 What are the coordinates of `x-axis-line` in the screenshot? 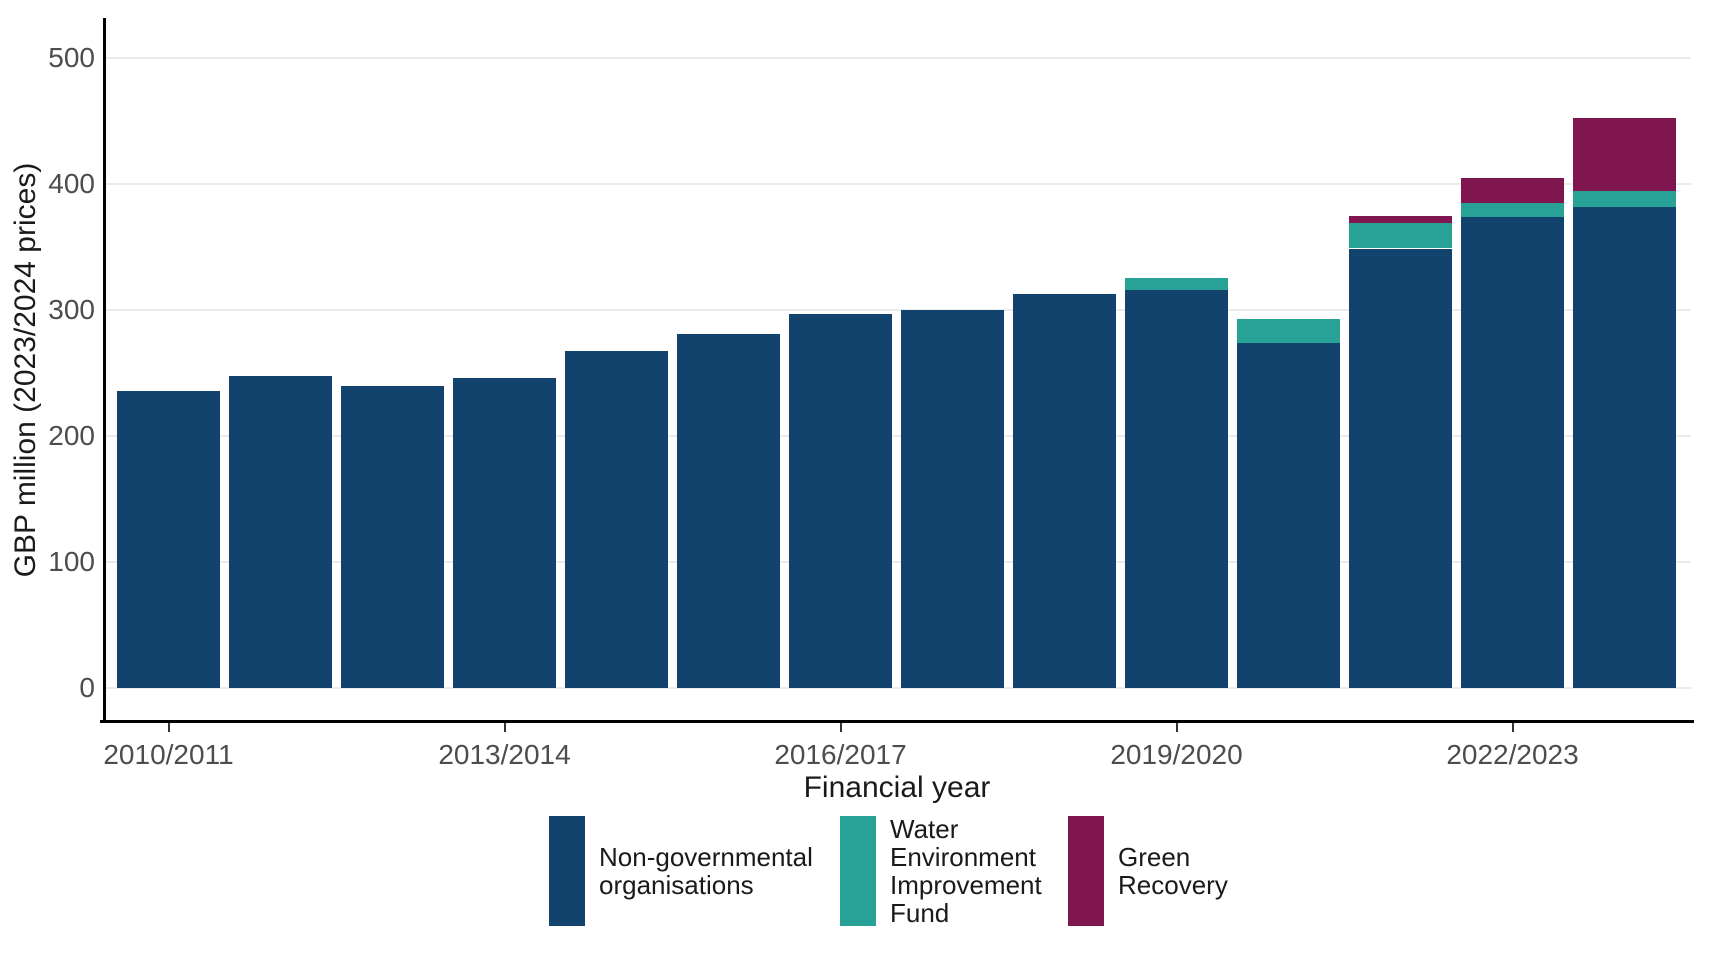 It's located at (897, 721).